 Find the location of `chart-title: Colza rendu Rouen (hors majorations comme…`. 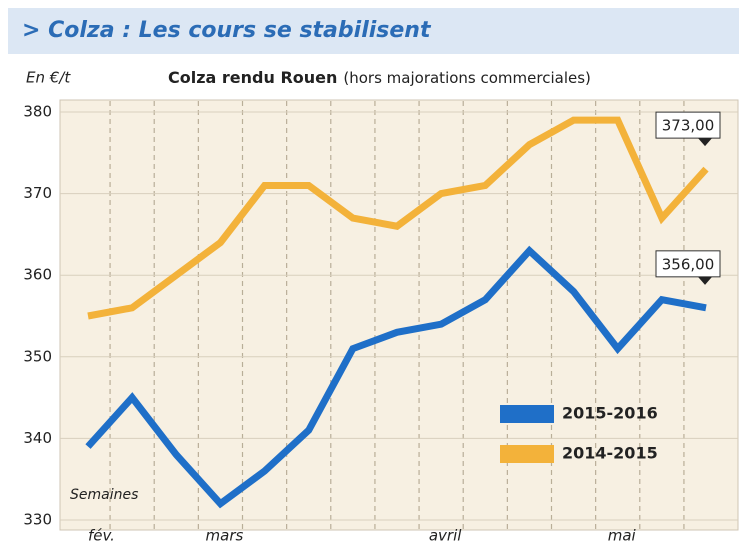

chart-title: Colza rendu Rouen (hors majorations comme… is located at coordinates (379, 77).